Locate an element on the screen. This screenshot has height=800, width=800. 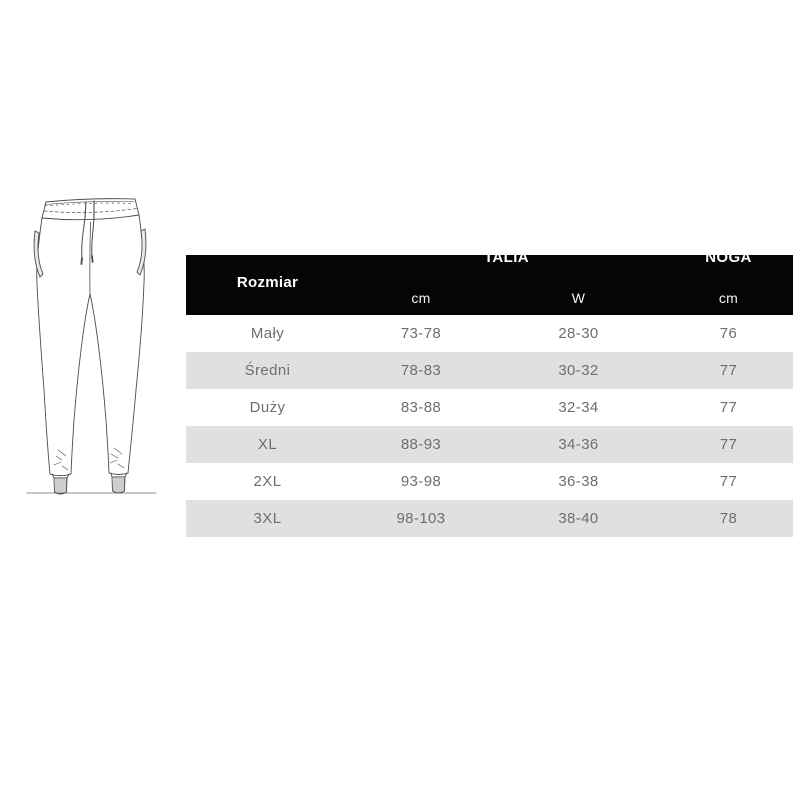
right-cuff is located at coordinates (119, 483).